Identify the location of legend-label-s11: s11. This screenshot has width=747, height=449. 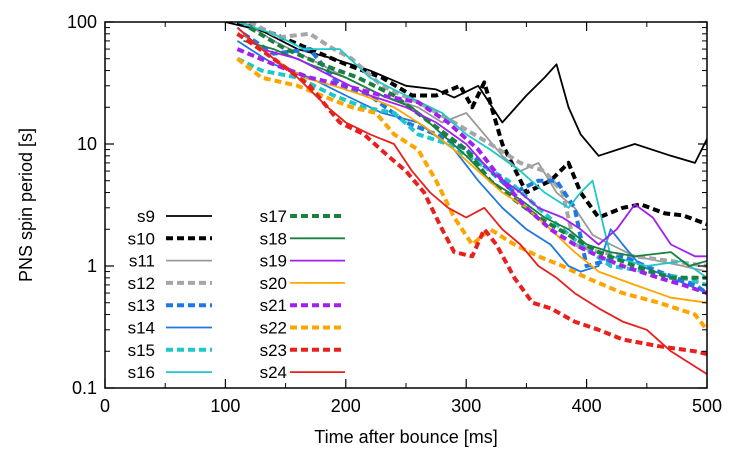
(142, 261).